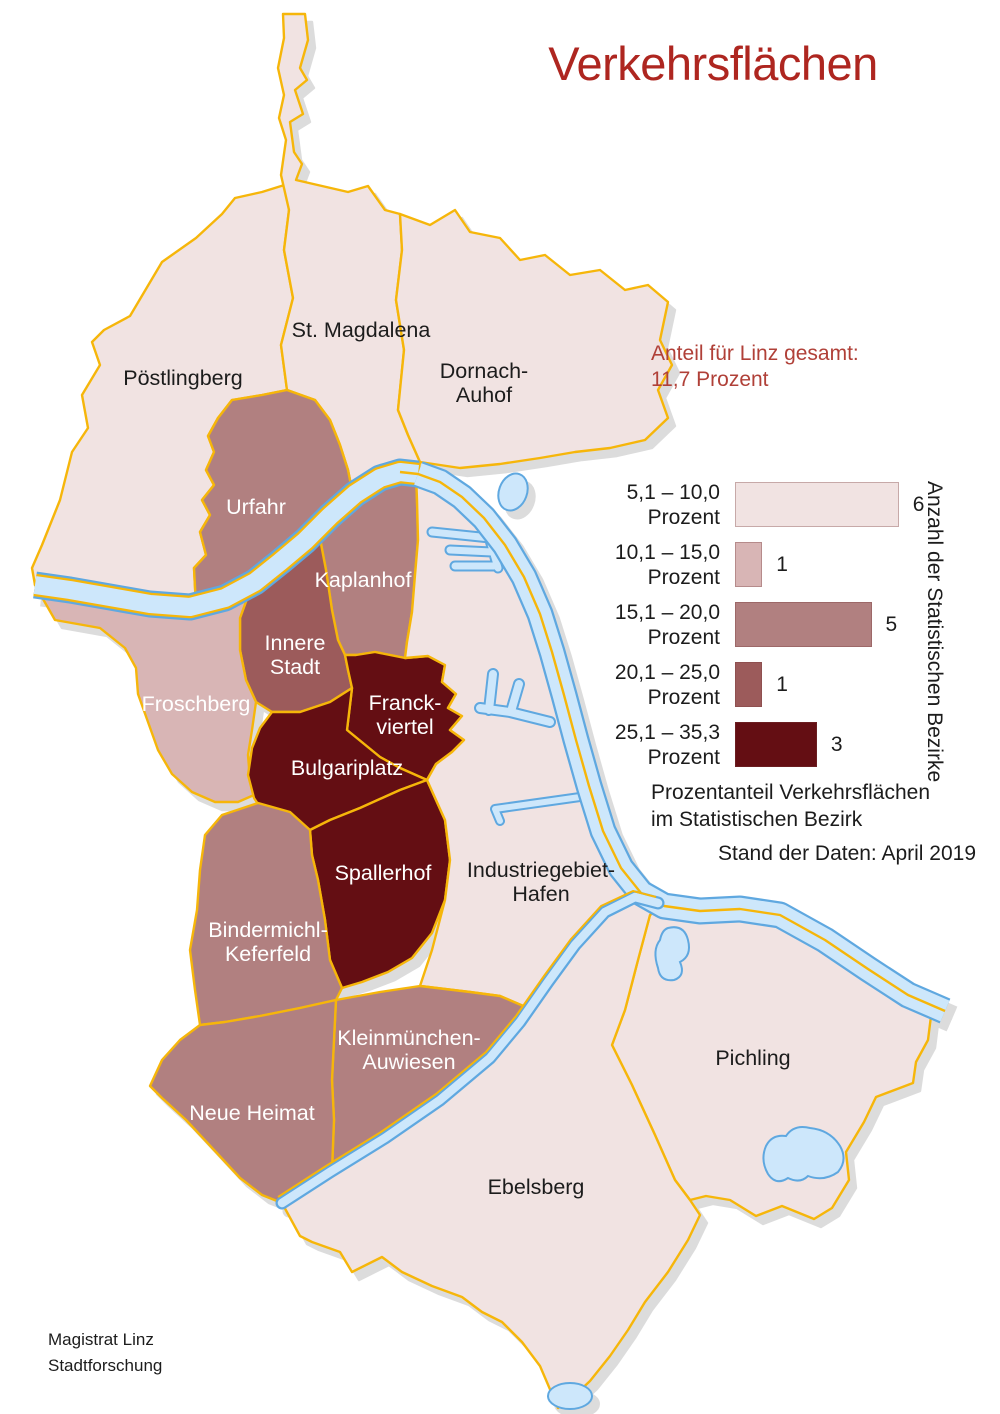 Image resolution: width=1000 pixels, height=1414 pixels. I want to click on legend-range-label: 5,1 – 10,0 Prozent, so click(660, 505).